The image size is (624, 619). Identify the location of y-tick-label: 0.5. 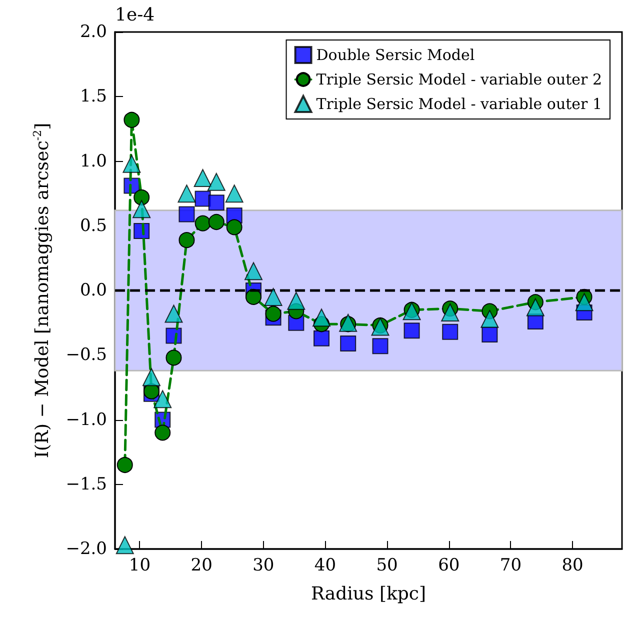
(93, 226).